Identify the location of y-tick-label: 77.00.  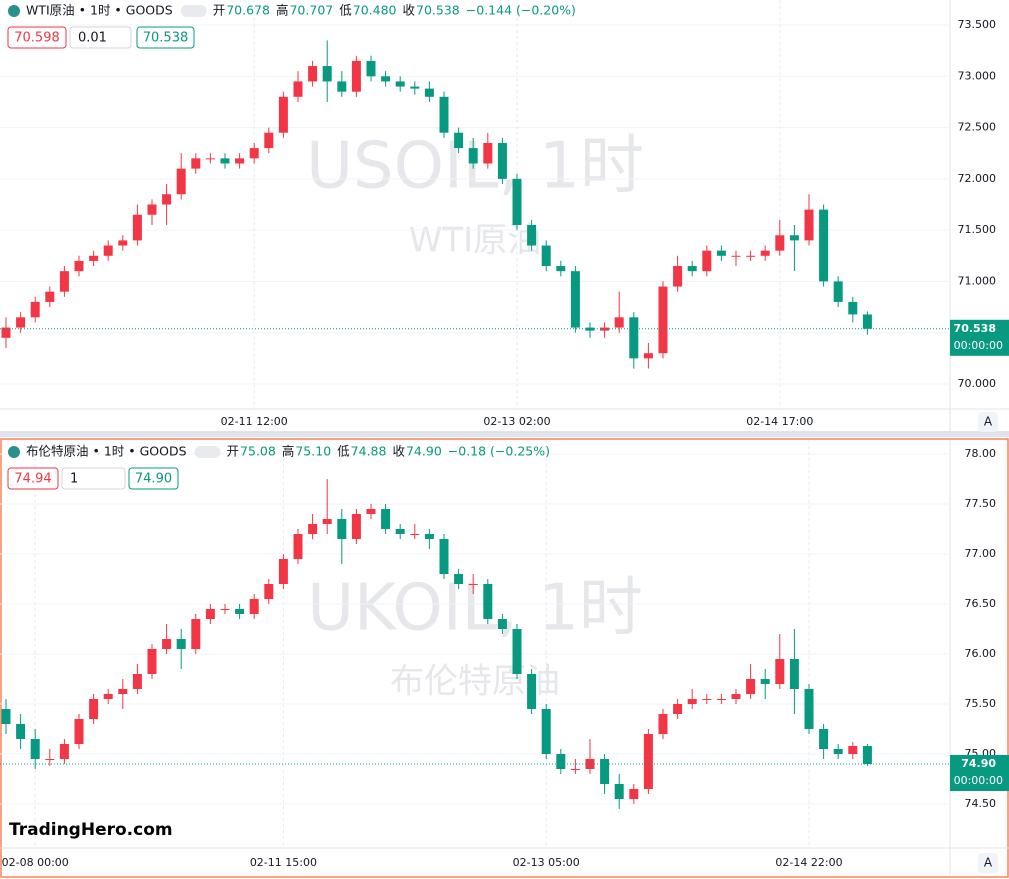
(981, 553).